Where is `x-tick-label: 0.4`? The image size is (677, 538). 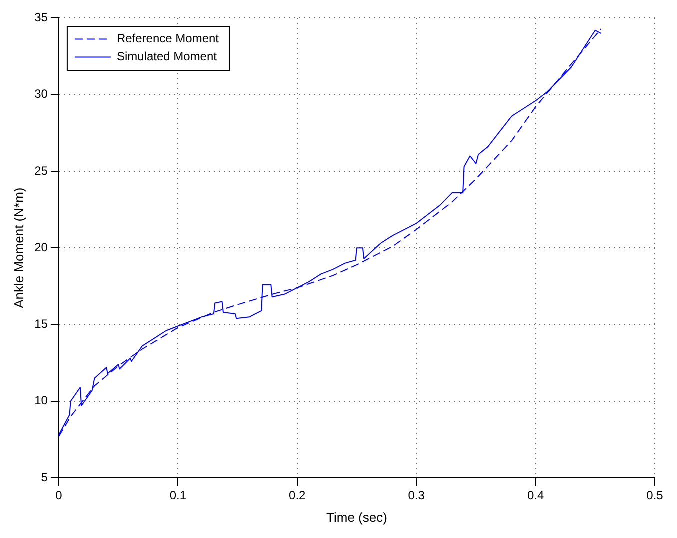
x-tick-label: 0.4 is located at coordinates (535, 495).